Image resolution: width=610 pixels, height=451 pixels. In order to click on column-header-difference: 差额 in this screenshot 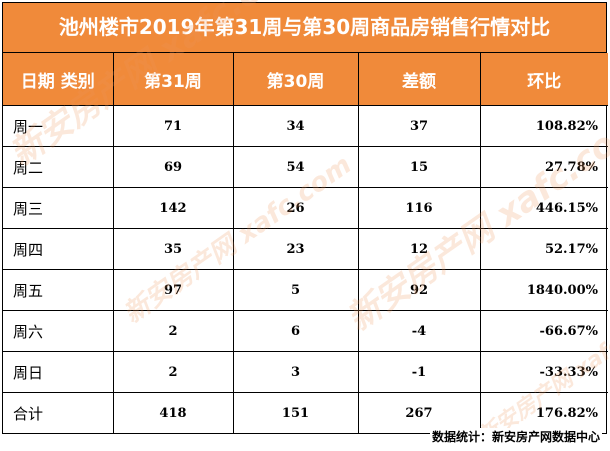, I will do `click(419, 79)`.